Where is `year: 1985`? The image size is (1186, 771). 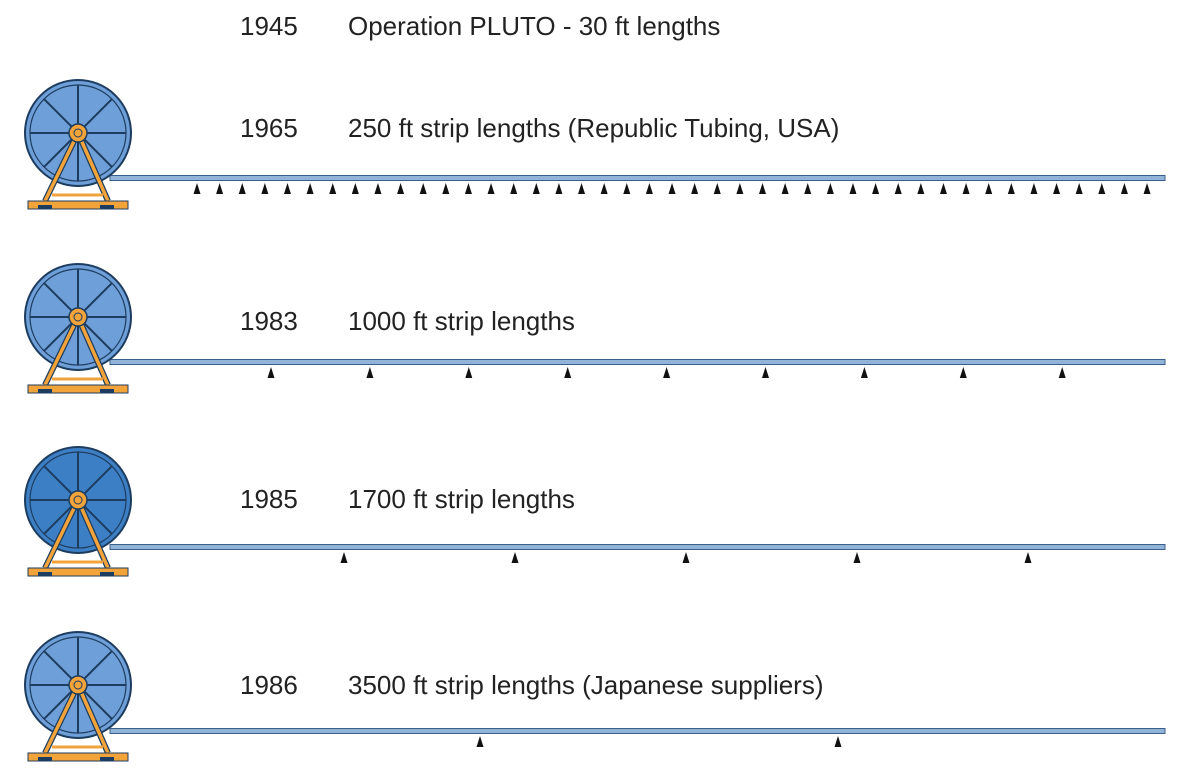
year: 1985 is located at coordinates (269, 499).